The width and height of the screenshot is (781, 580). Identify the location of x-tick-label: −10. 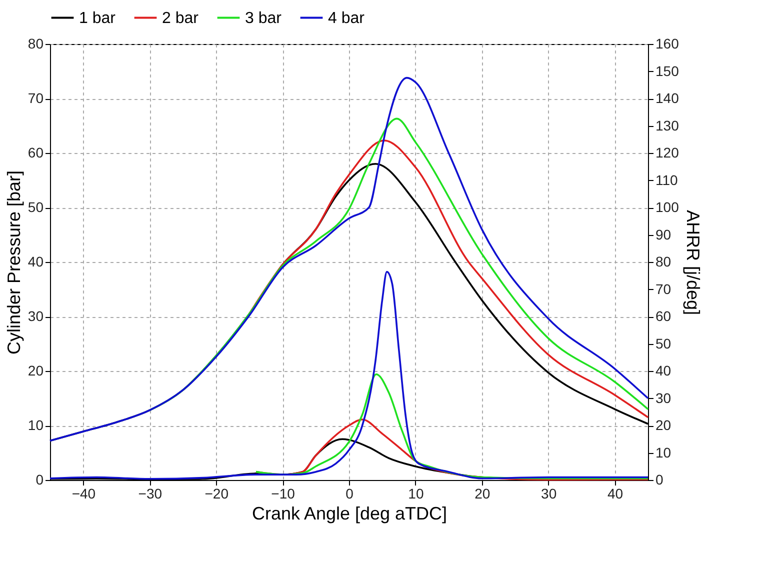
(283, 494).